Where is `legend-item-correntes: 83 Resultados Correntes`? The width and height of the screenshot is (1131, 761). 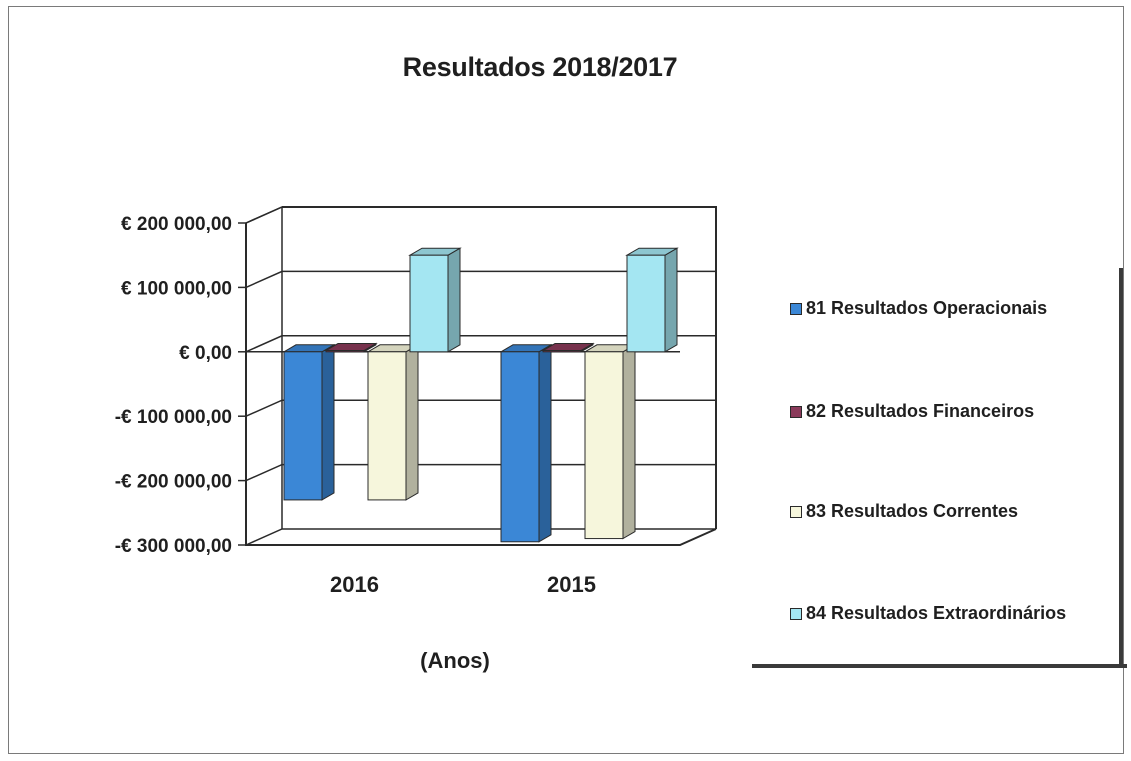 legend-item-correntes: 83 Resultados Correntes is located at coordinates (904, 511).